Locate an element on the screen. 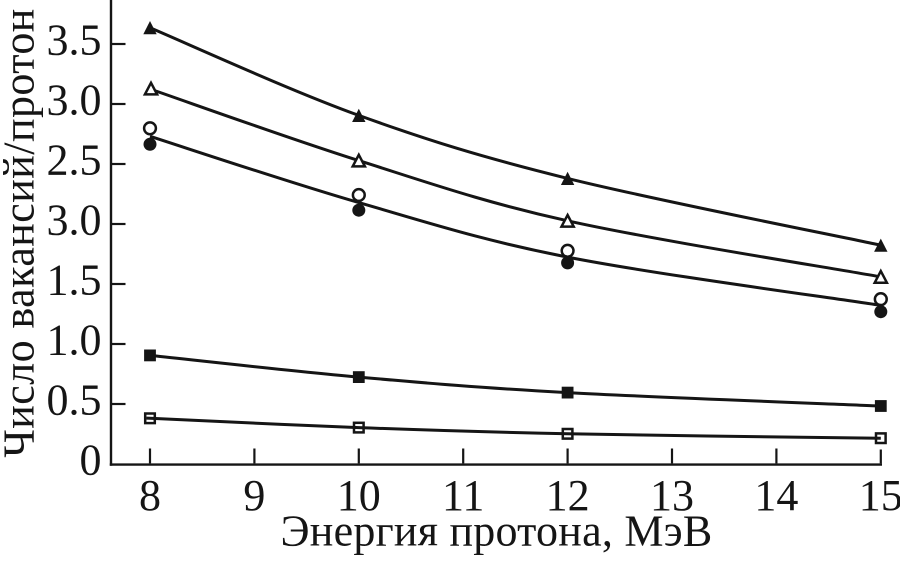  svg-text: 0 is located at coordinates (91, 460).